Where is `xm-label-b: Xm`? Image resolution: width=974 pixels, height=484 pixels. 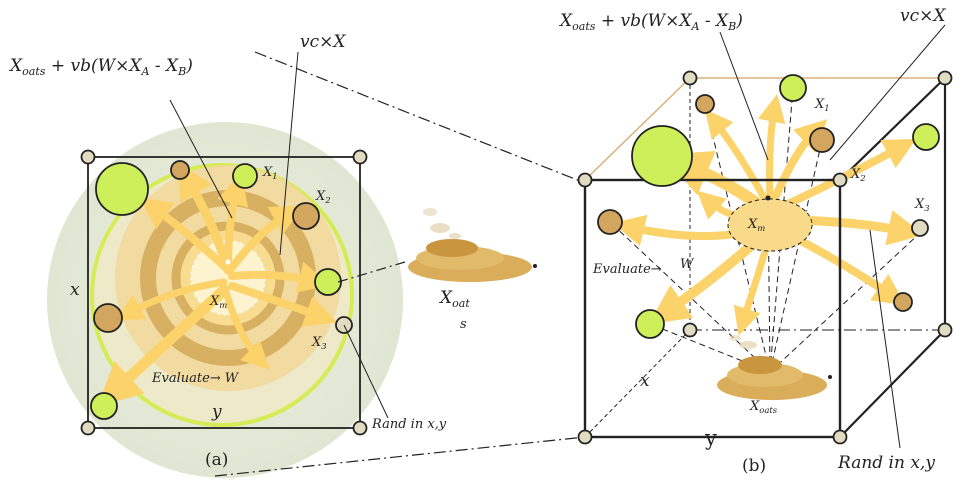
xm-label-b: Xm is located at coordinates (757, 225).